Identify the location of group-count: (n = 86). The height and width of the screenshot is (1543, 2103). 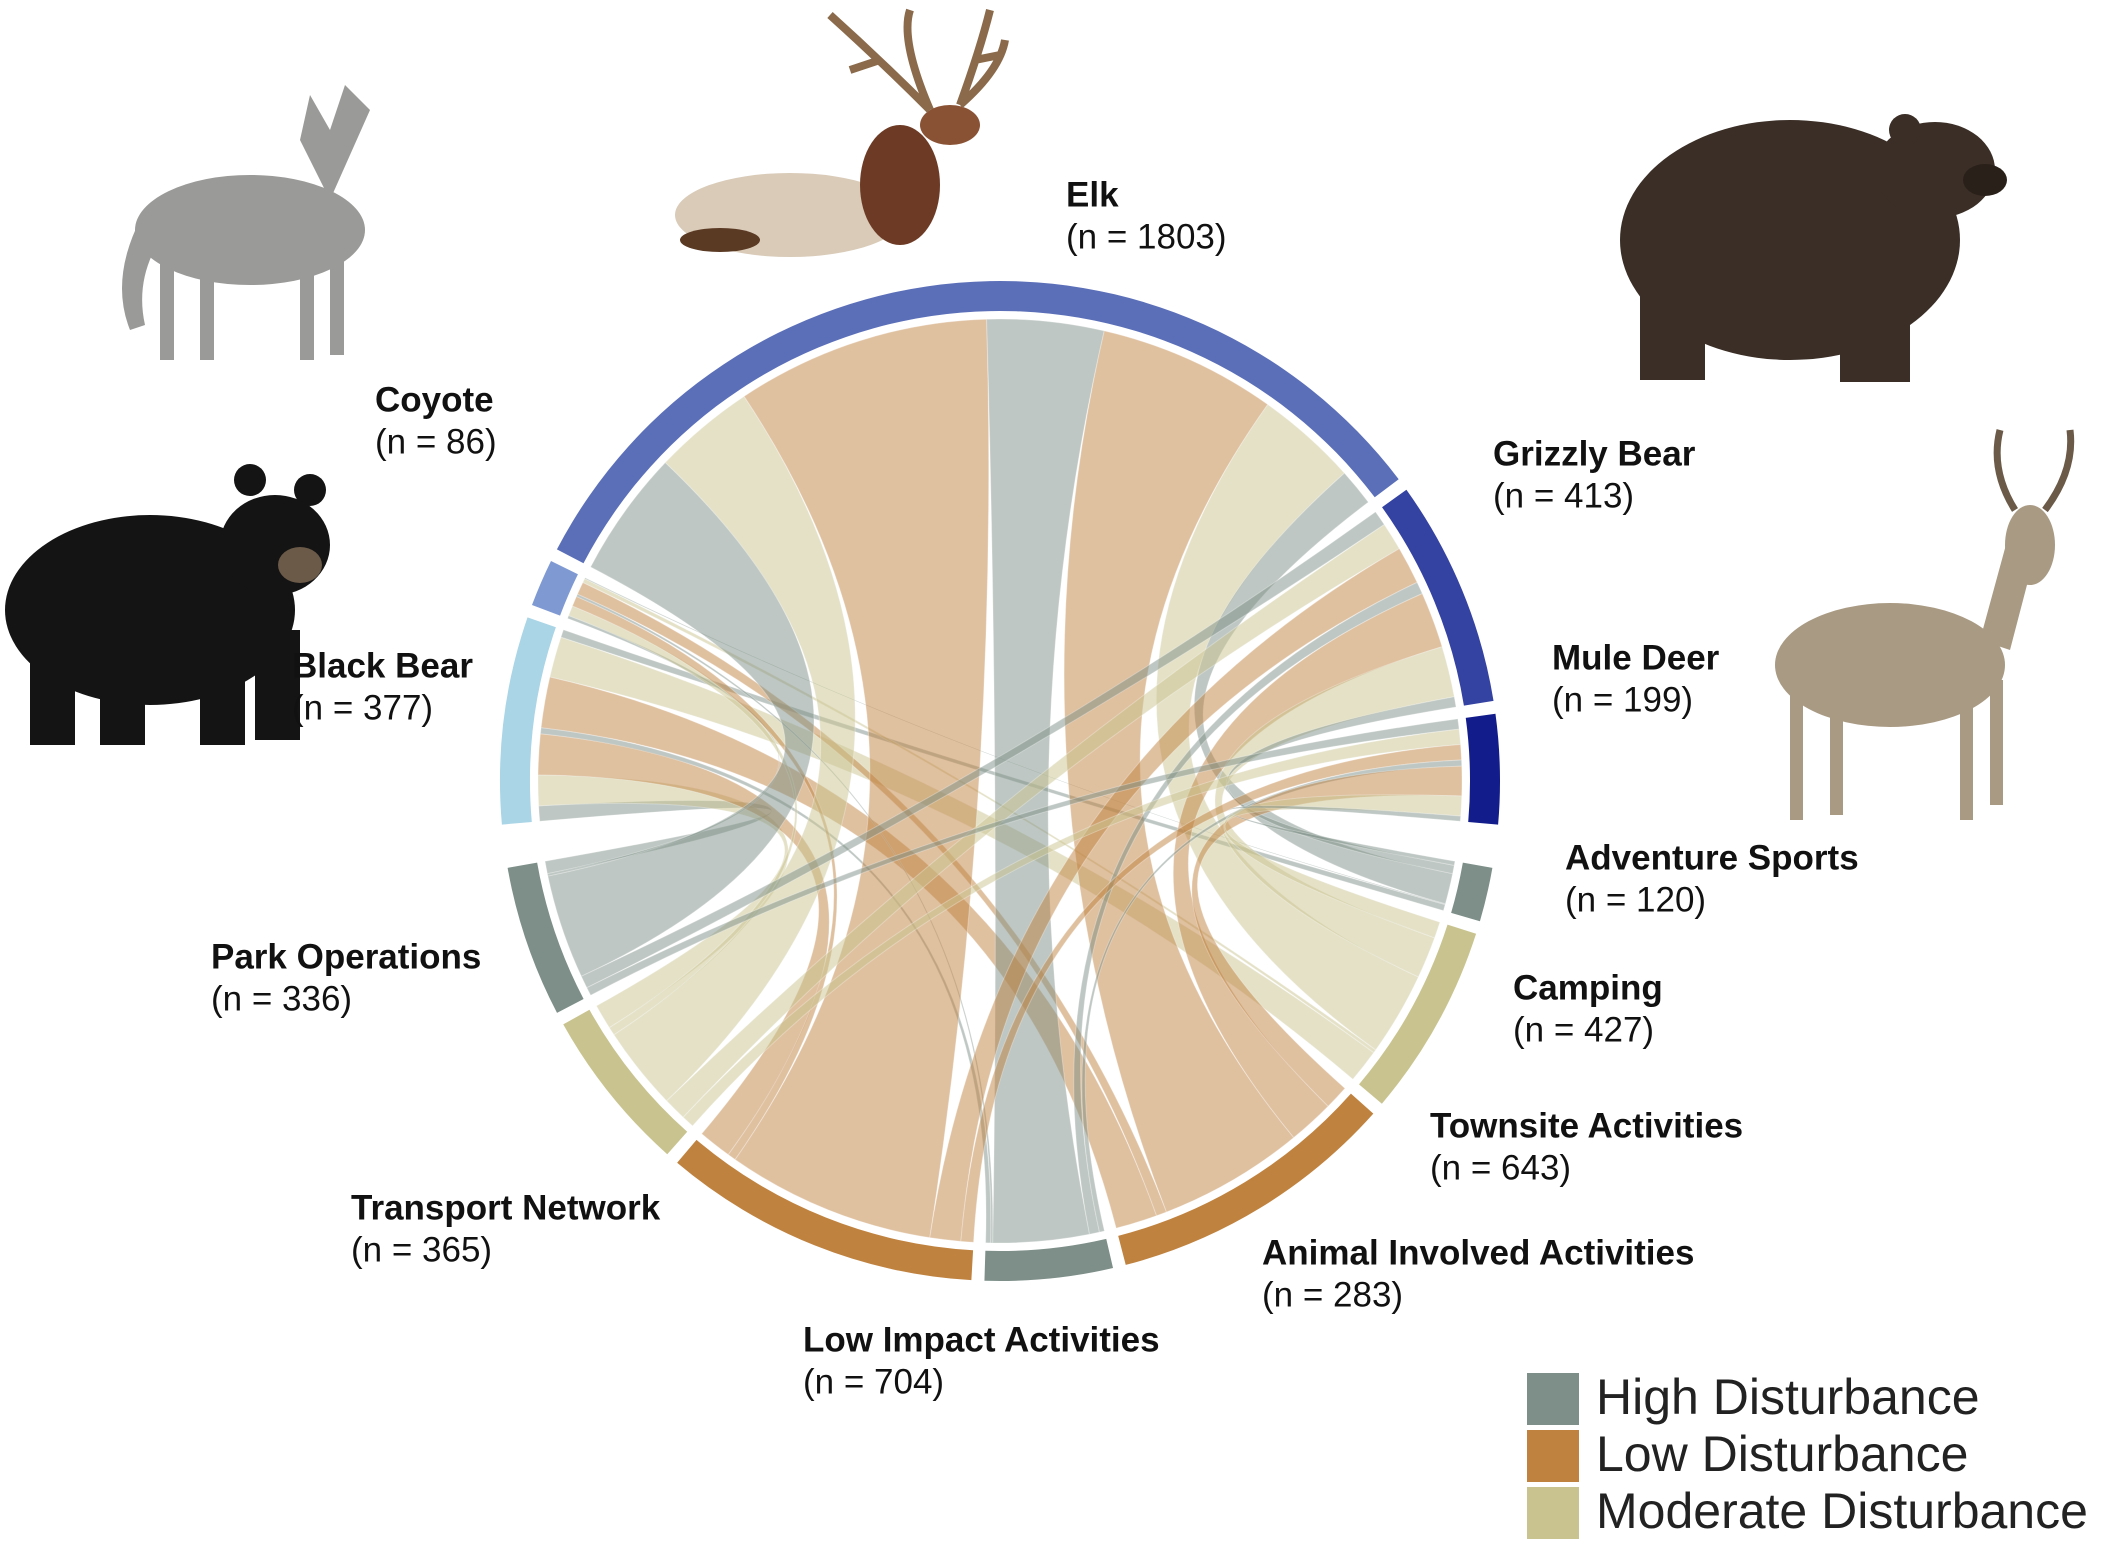
(436, 441).